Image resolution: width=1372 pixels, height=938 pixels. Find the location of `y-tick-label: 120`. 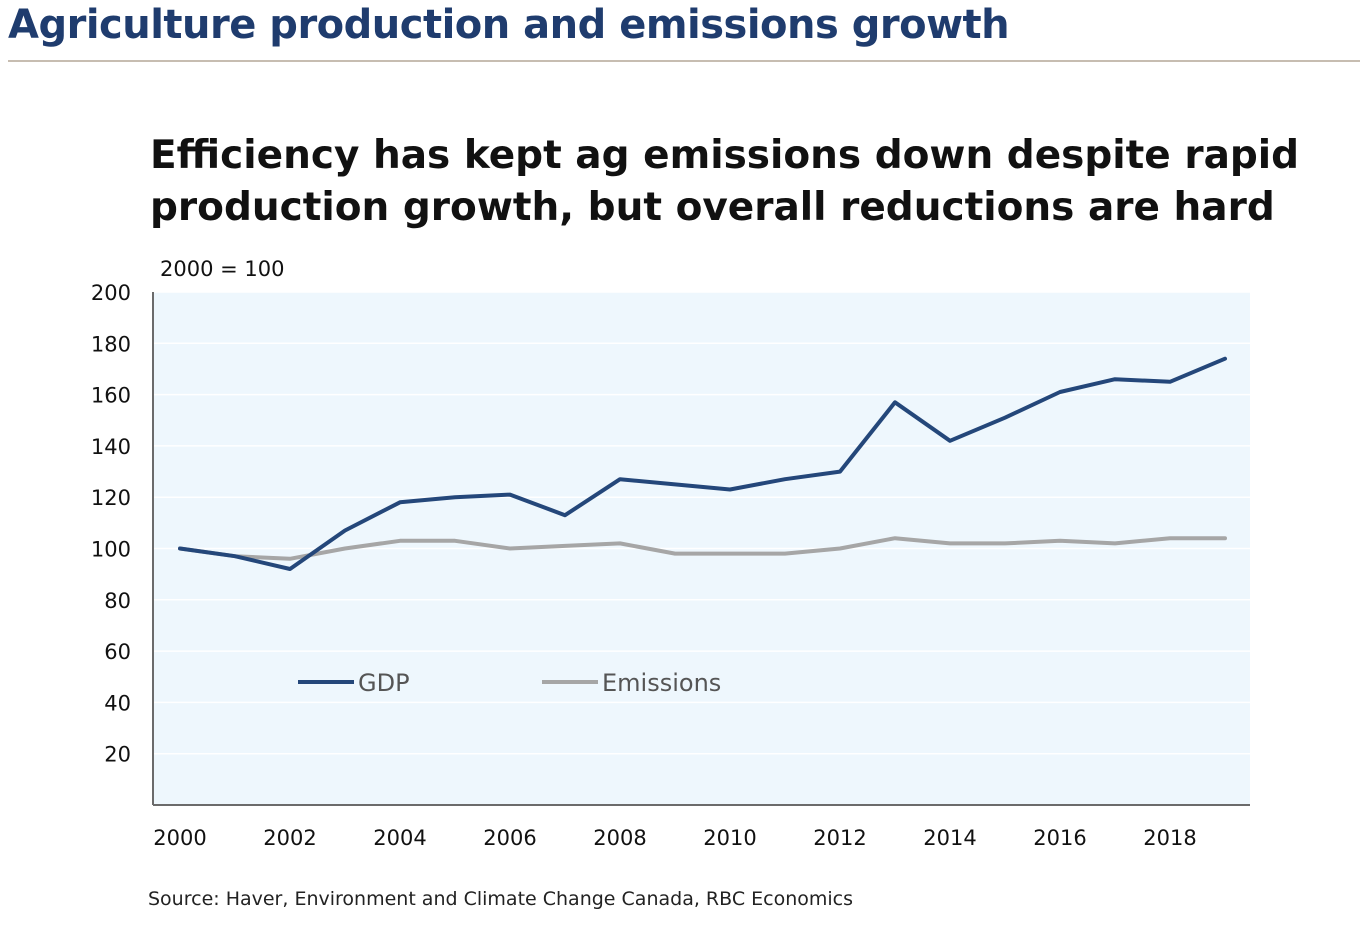

y-tick-label: 120 is located at coordinates (111, 498).